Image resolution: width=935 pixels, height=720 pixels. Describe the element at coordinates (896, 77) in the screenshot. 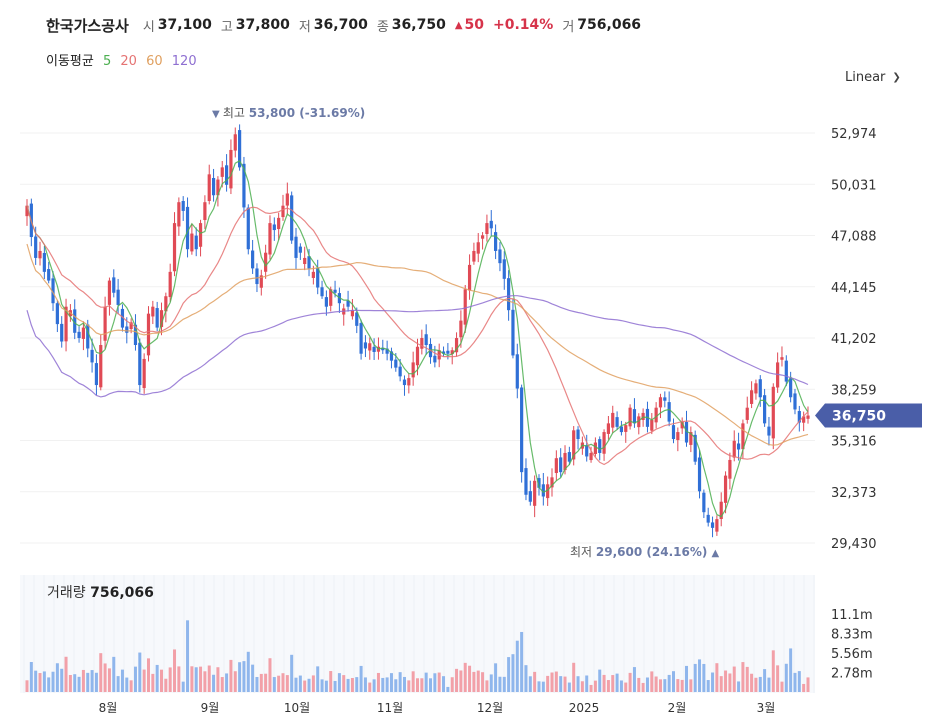

I see `chevron-down-icon: ❯` at that location.